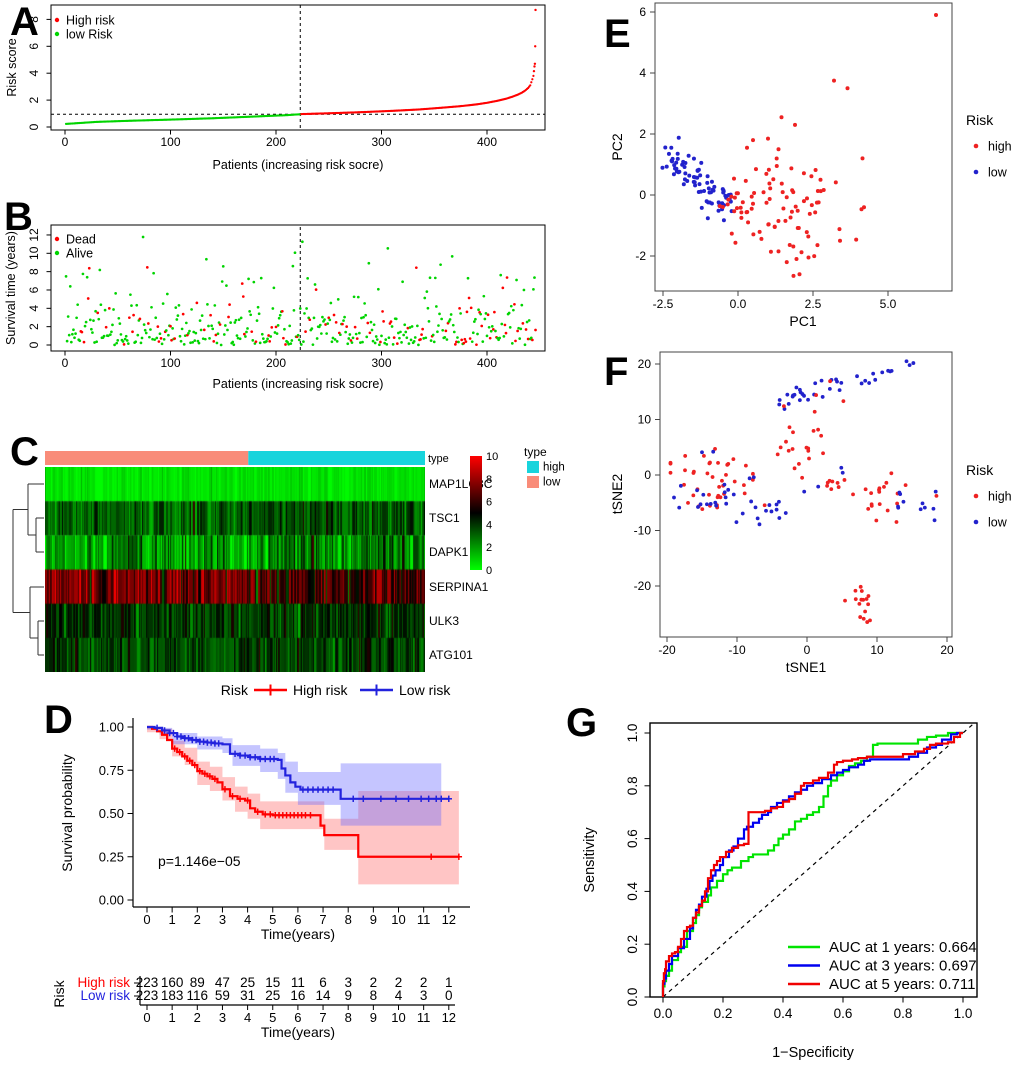  I want to click on svg-text: -20, so click(643, 586).